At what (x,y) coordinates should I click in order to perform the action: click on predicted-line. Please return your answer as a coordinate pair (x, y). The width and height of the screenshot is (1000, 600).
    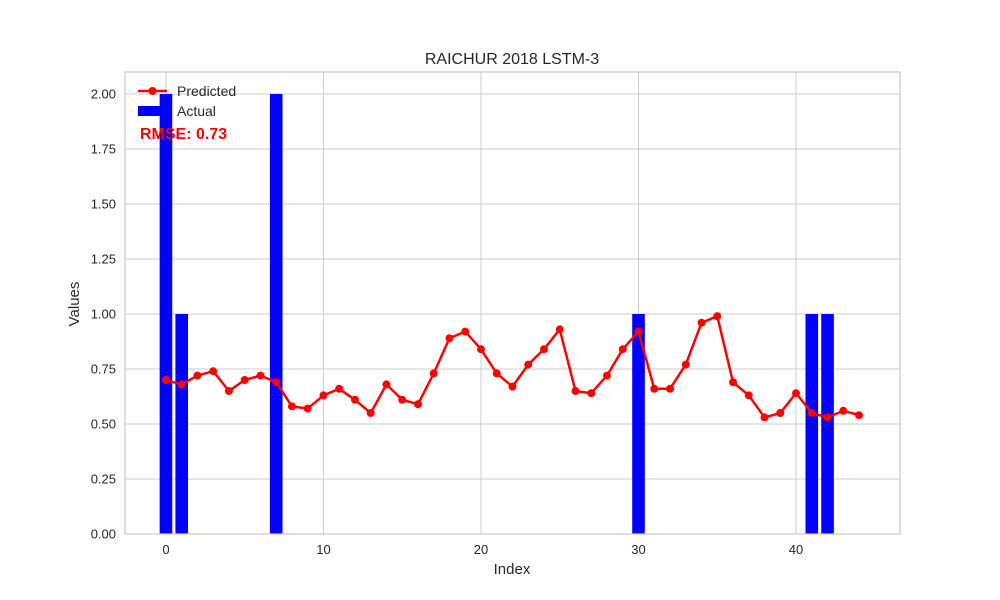
    Looking at the image, I should click on (512, 367).